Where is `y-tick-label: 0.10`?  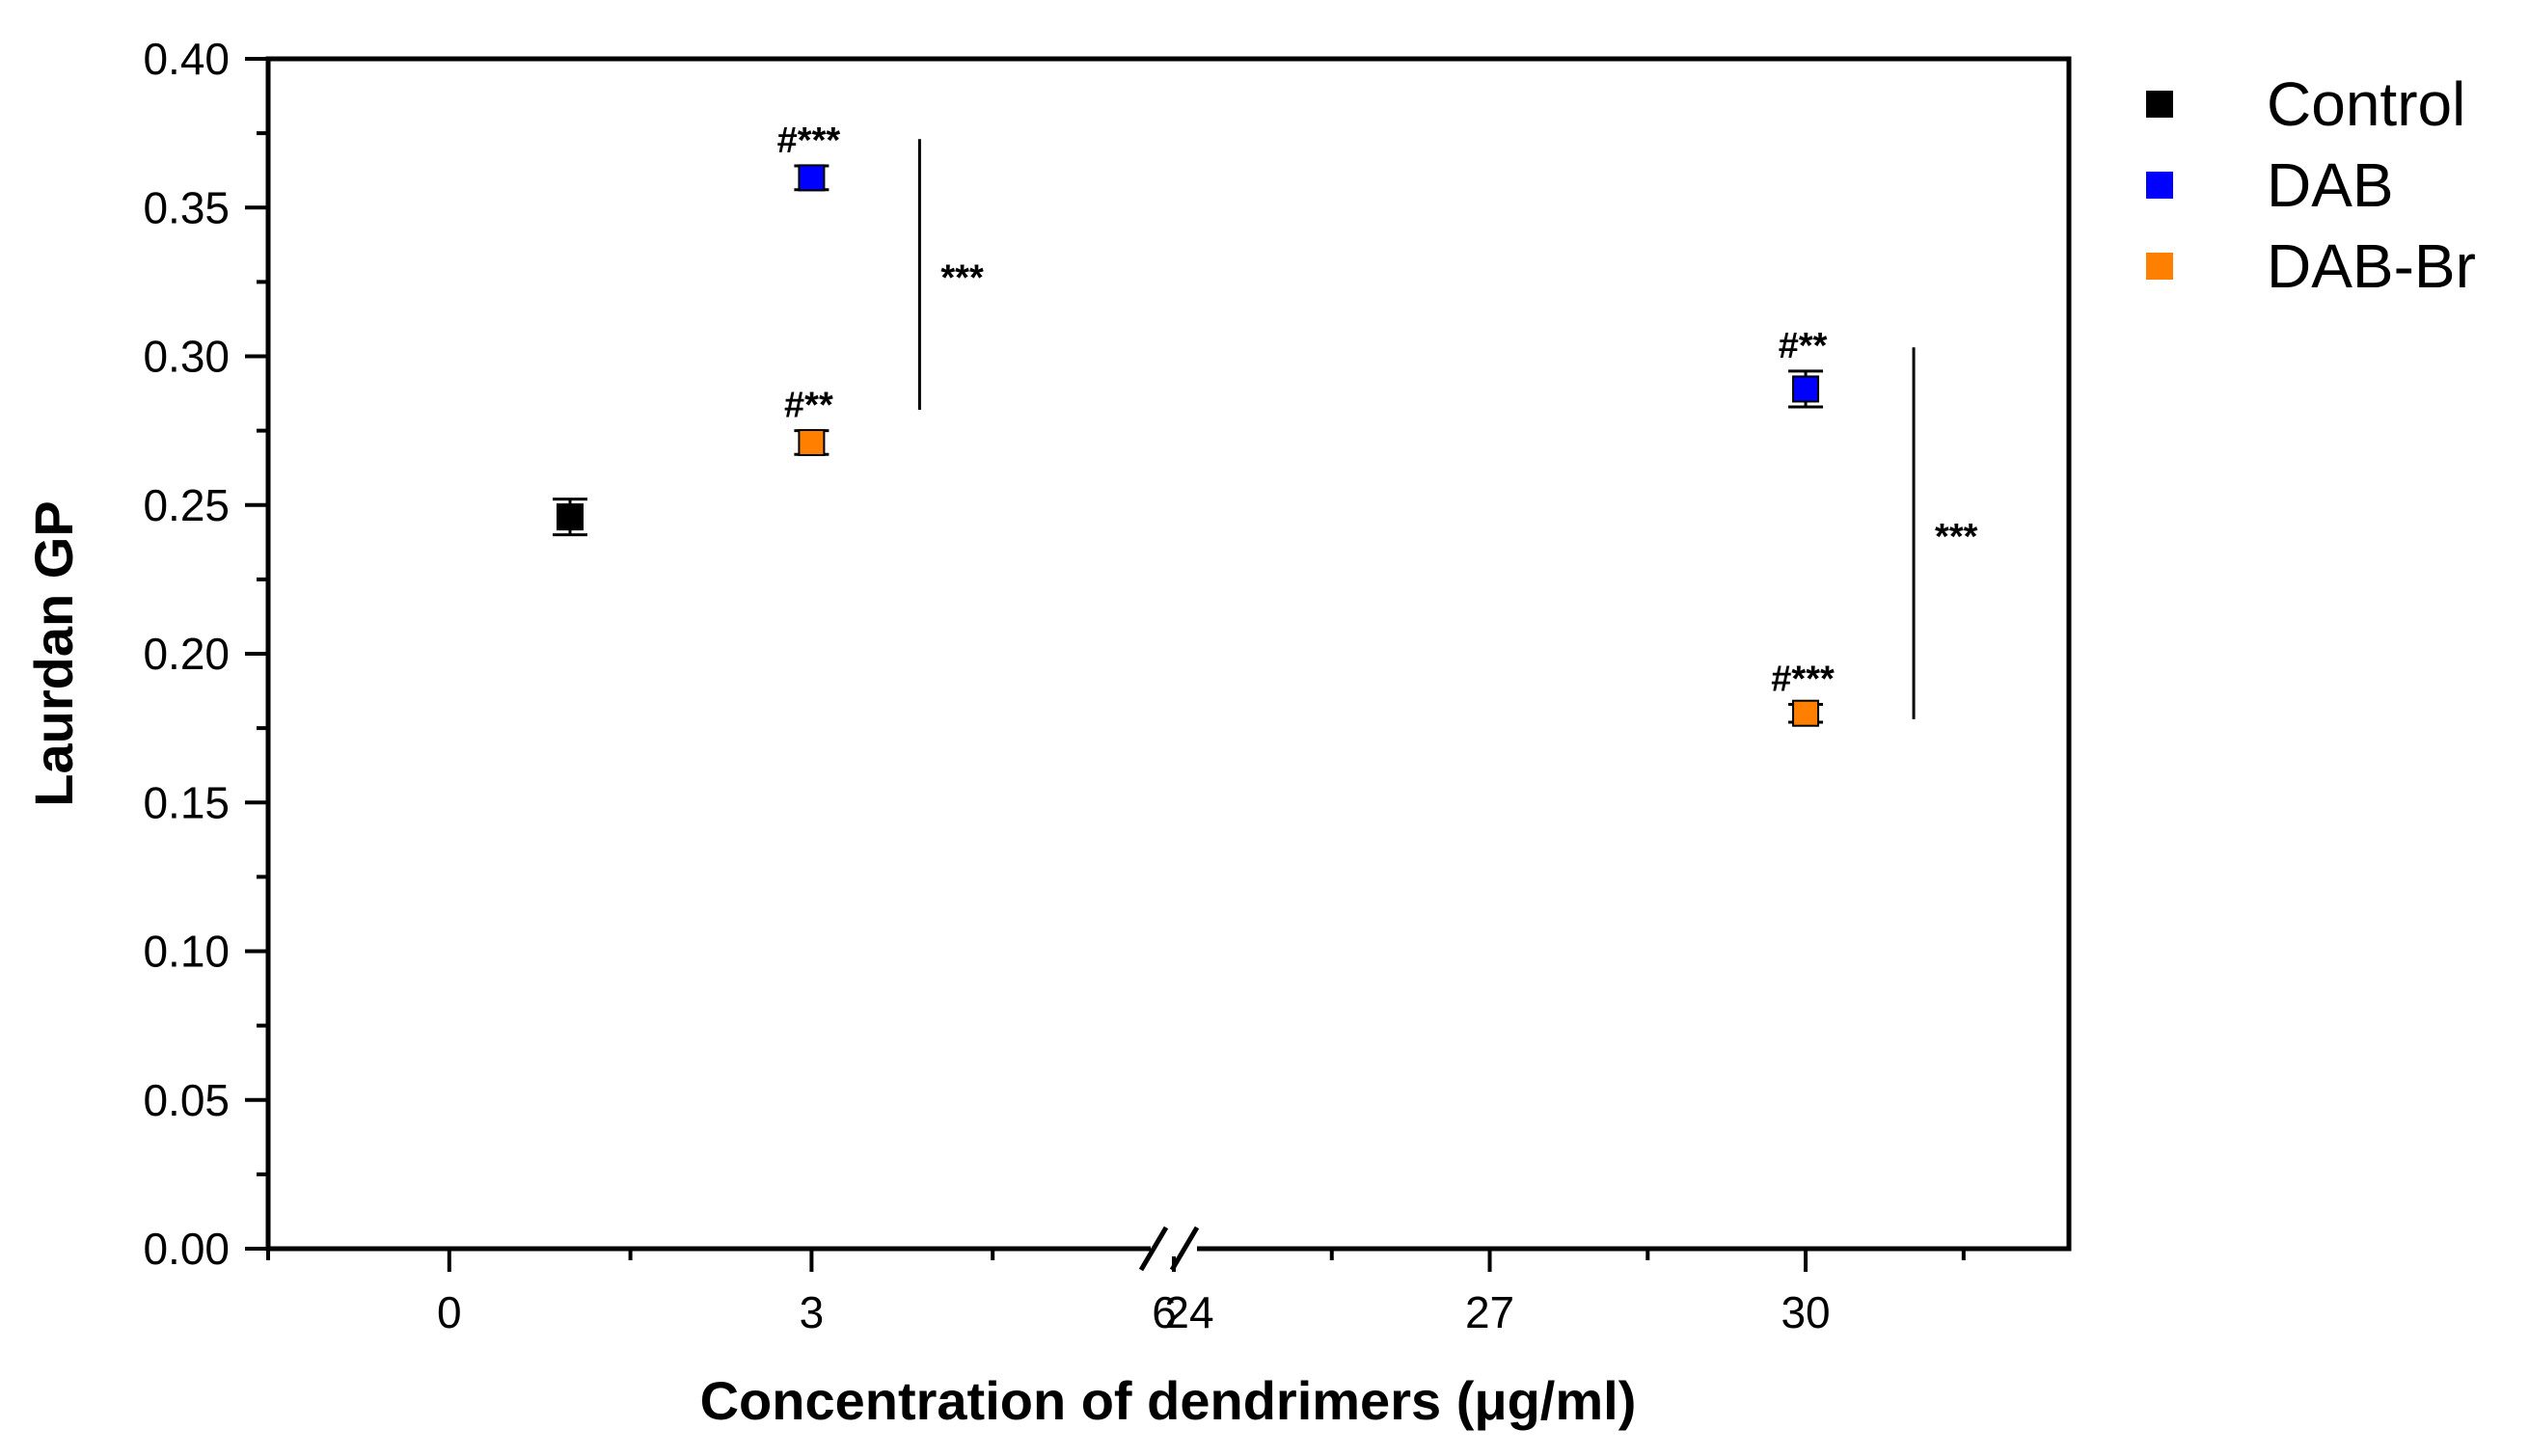
y-tick-label: 0.10 is located at coordinates (186, 952).